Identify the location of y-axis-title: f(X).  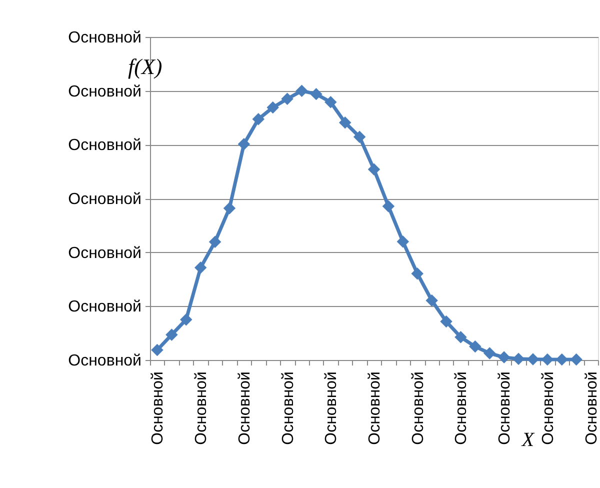
(145, 66).